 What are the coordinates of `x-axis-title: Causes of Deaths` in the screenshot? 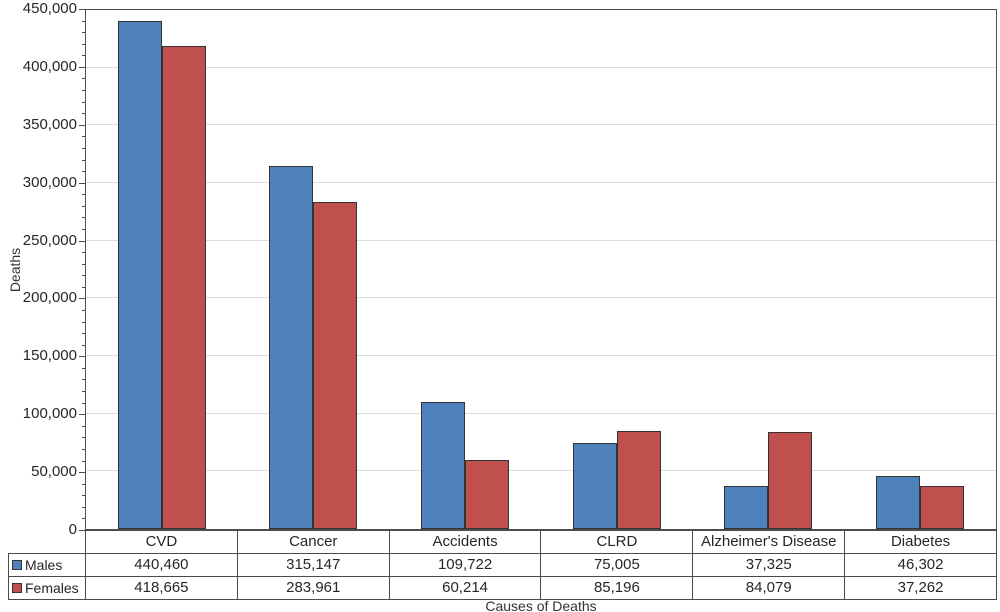 It's located at (541, 605).